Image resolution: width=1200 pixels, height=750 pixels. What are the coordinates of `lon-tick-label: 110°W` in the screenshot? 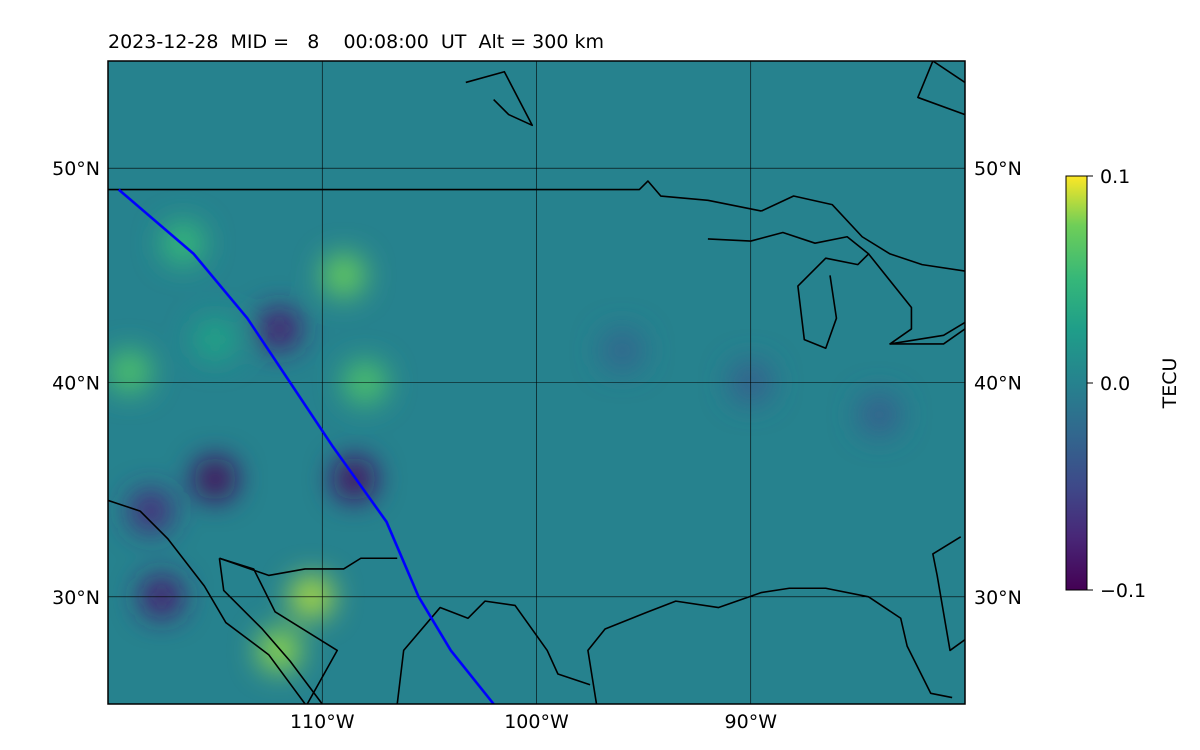 It's located at (322, 722).